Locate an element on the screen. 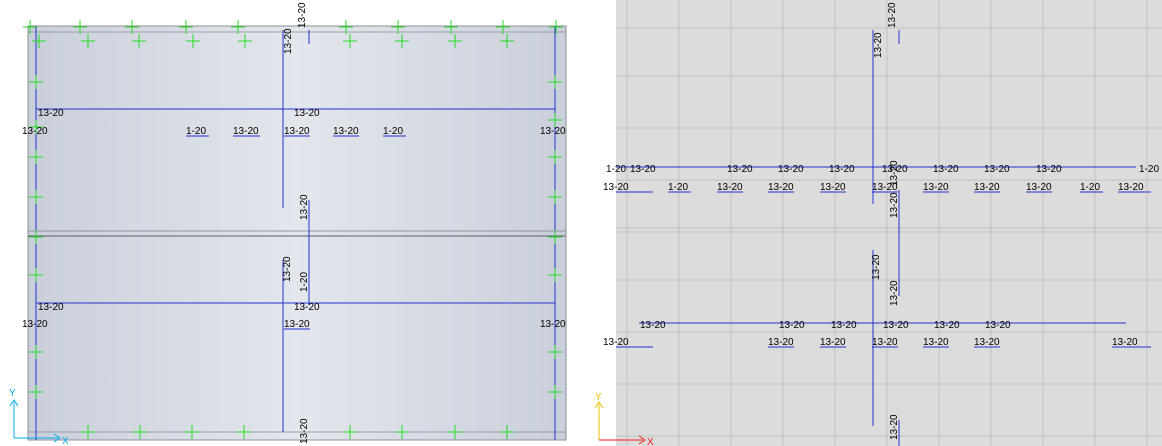 Image resolution: width=1162 pixels, height=446 pixels. label-col-mid-b: 13-20 is located at coordinates (894, 205).